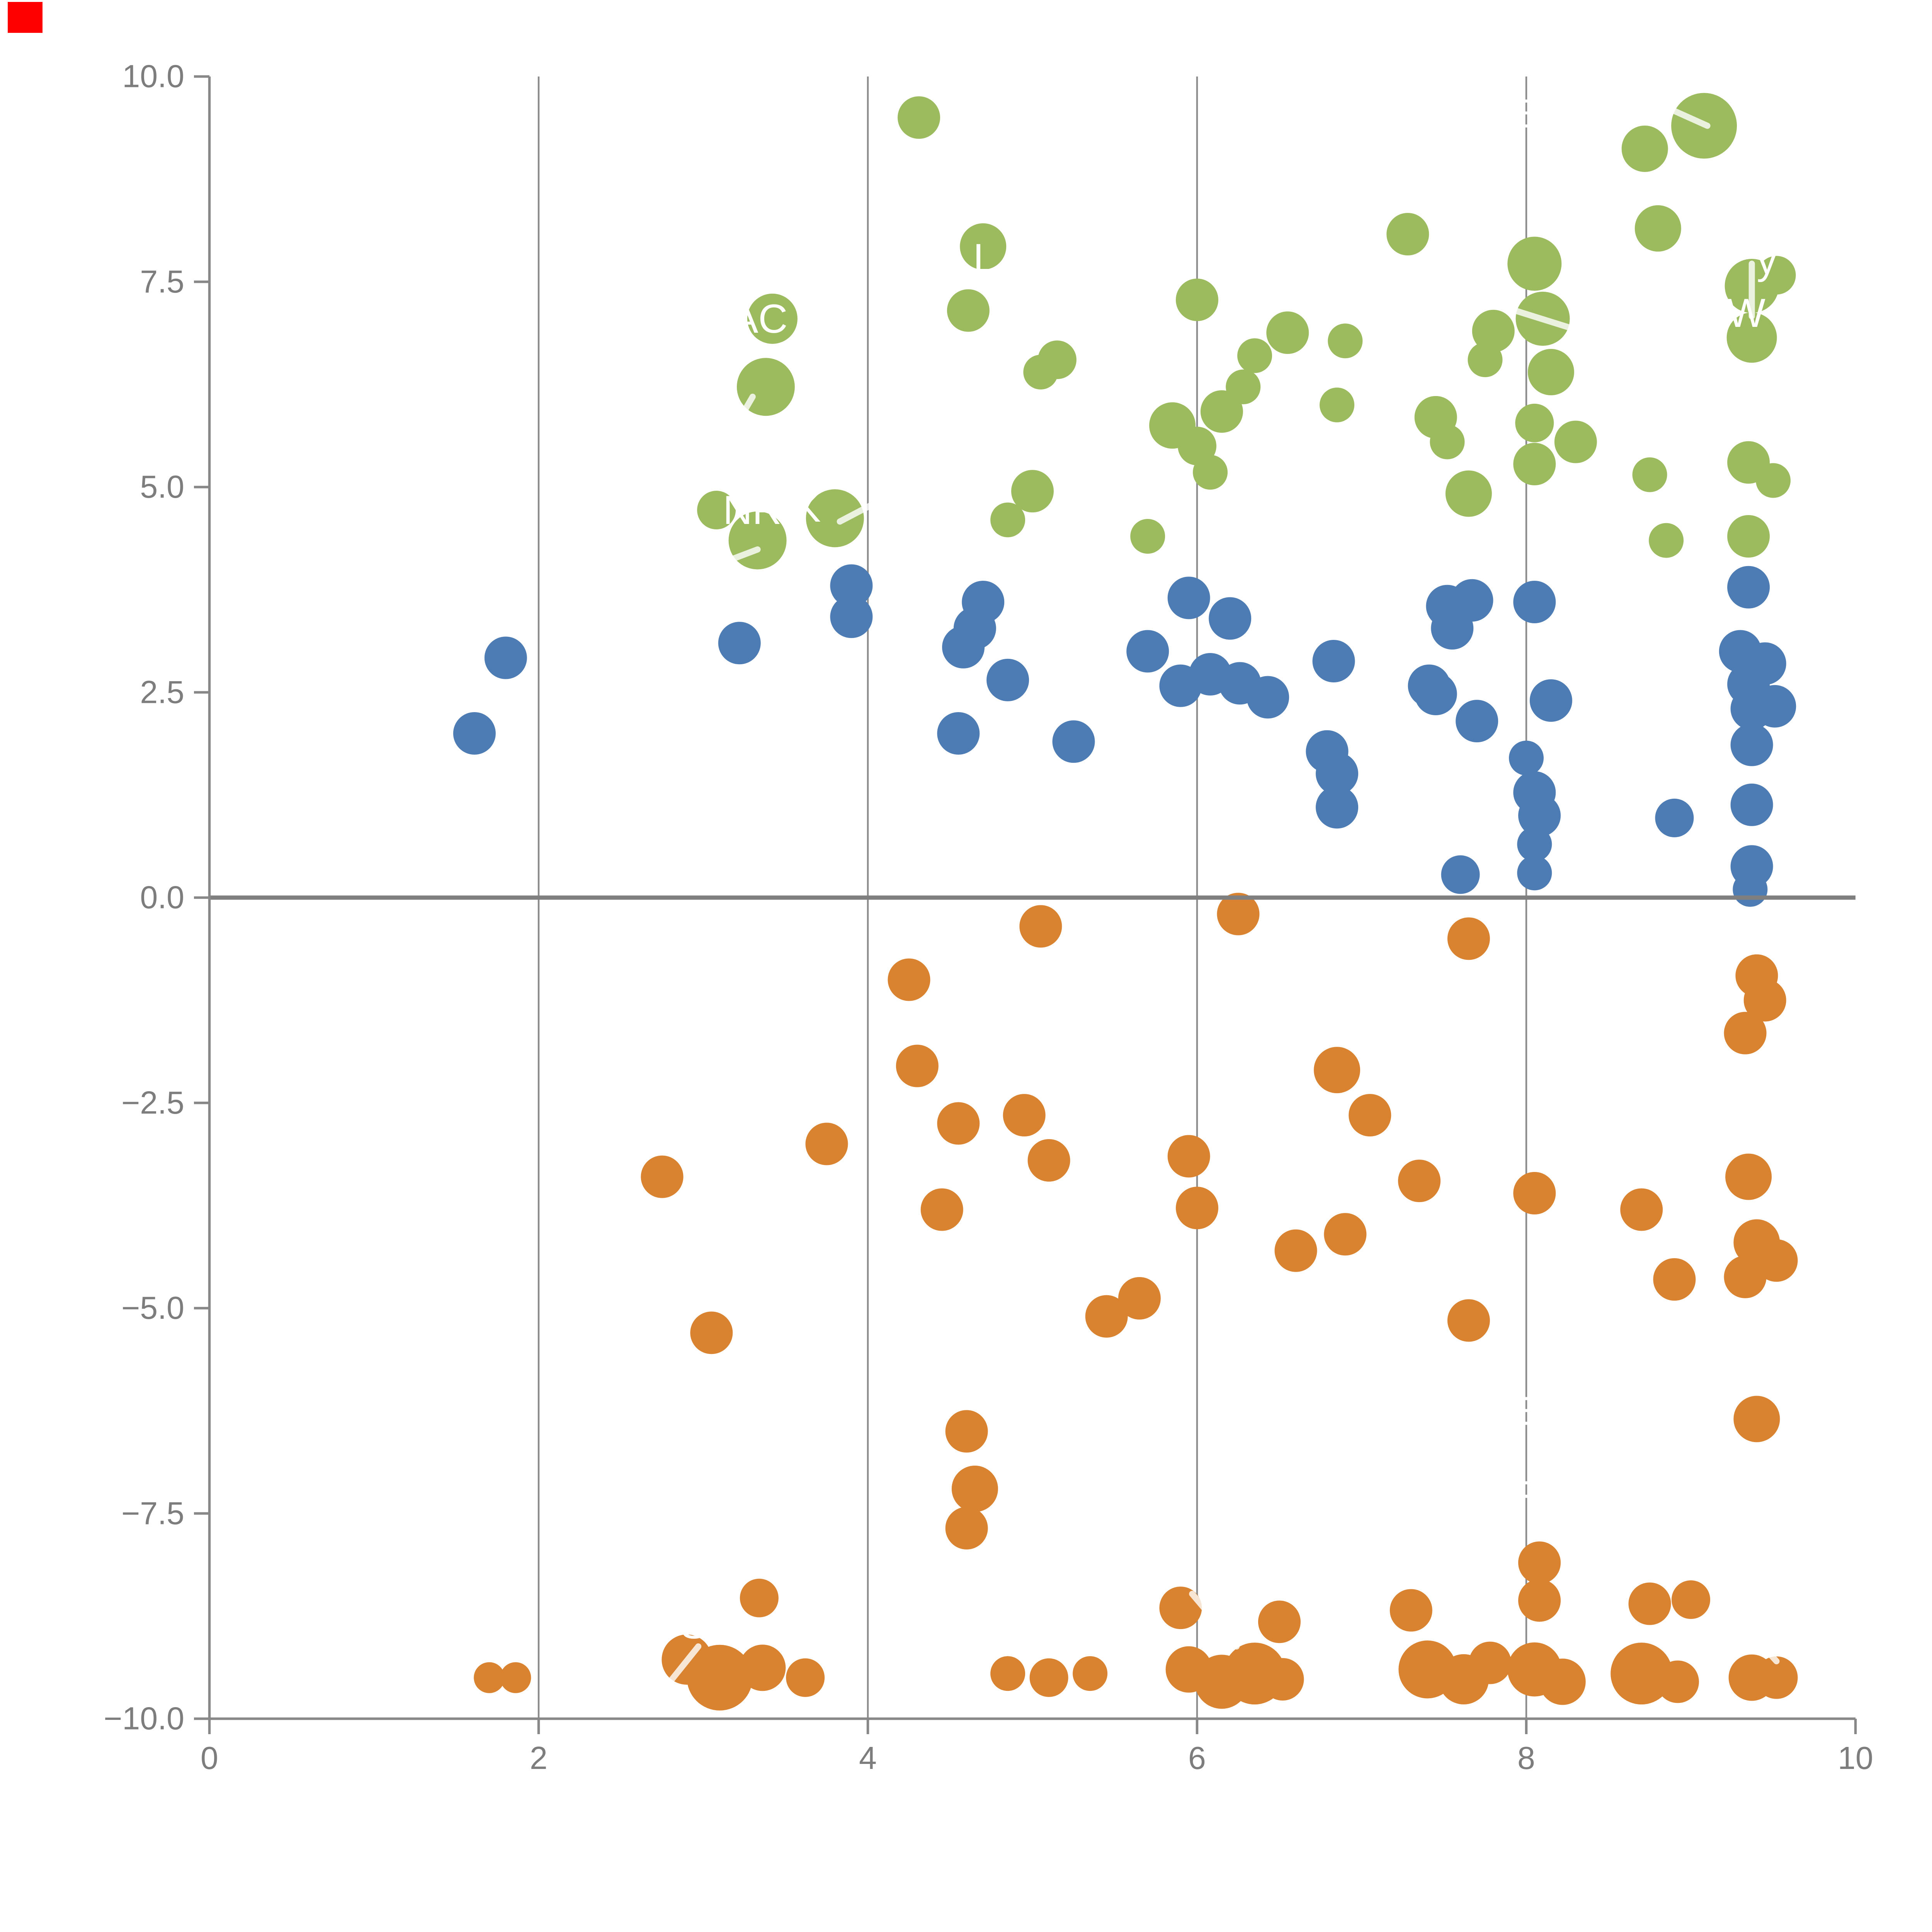 This screenshot has height=1932, width=1932. Describe the element at coordinates (152, 1513) in the screenshot. I see `y-tick-label: −7.5` at that location.